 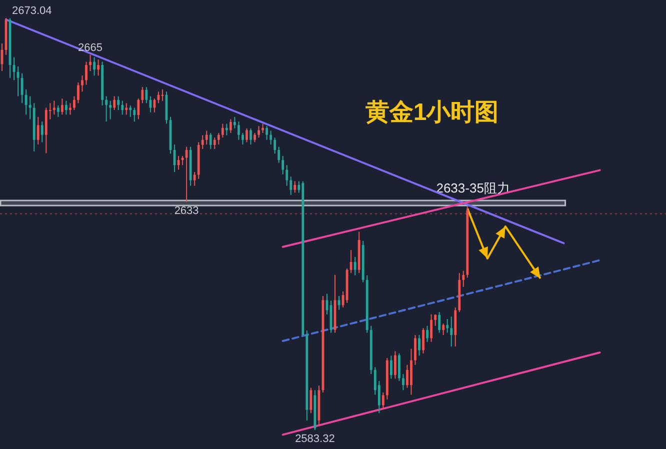 I want to click on annotation: 2633, so click(x=186, y=210).